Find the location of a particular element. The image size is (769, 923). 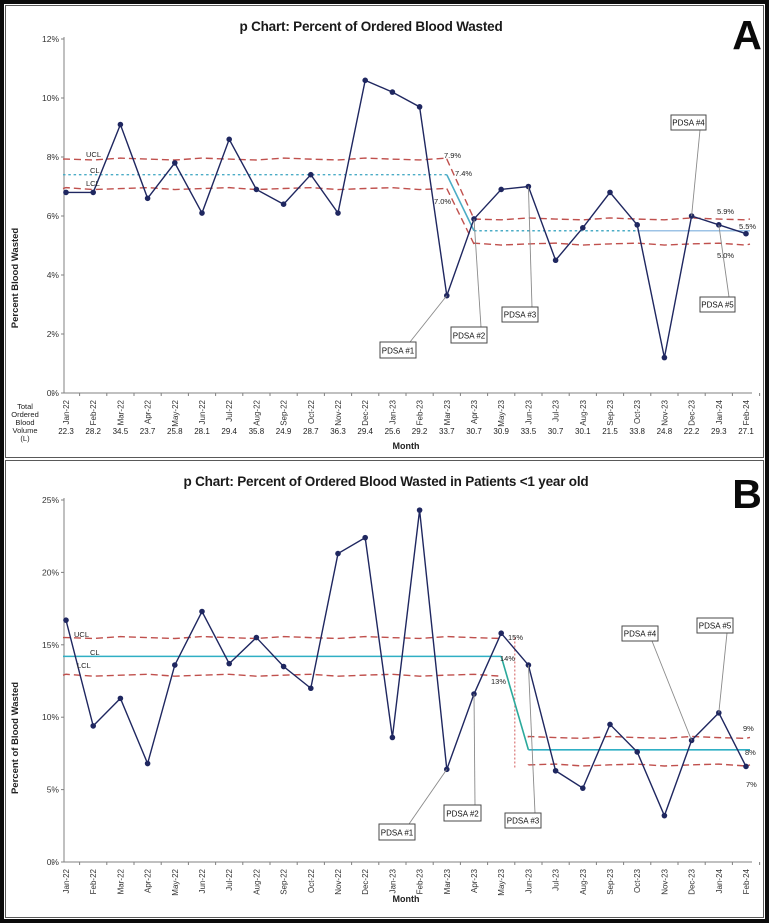

x-tick-label: May-22 is located at coordinates (175, 412).